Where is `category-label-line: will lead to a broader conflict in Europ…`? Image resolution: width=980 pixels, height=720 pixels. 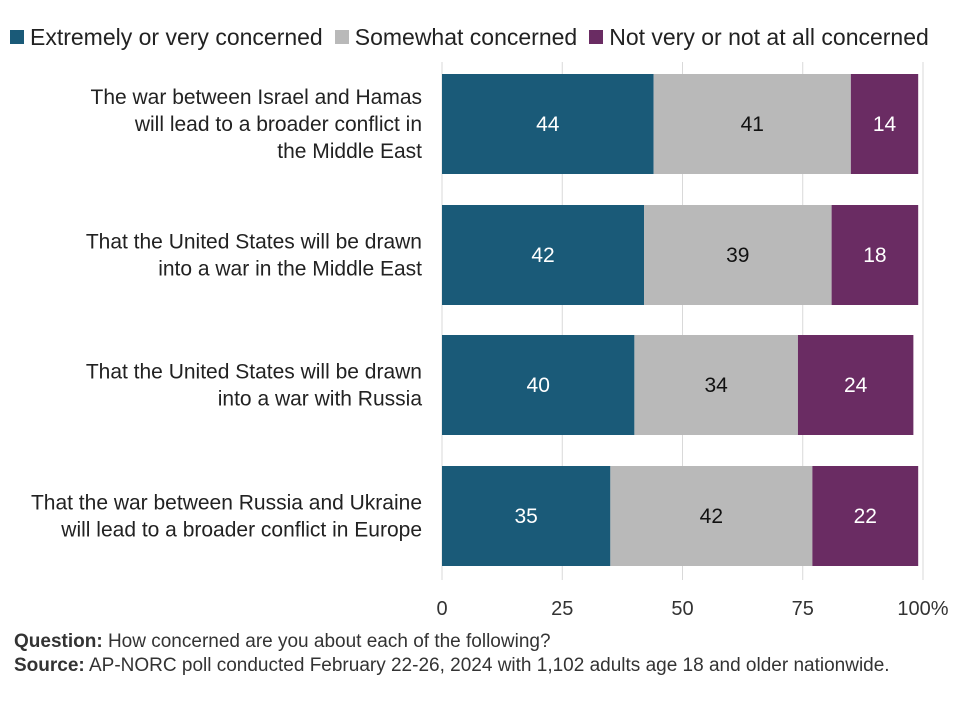
category-label-line: will lead to a broader conflict in Europ… is located at coordinates (241, 530).